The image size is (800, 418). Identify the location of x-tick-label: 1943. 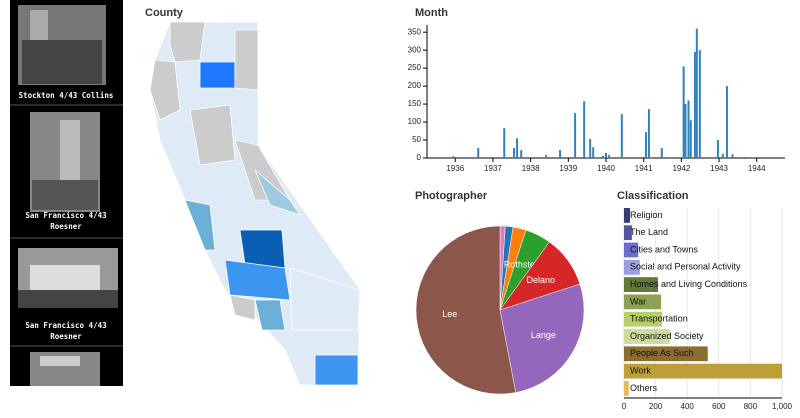
(719, 168).